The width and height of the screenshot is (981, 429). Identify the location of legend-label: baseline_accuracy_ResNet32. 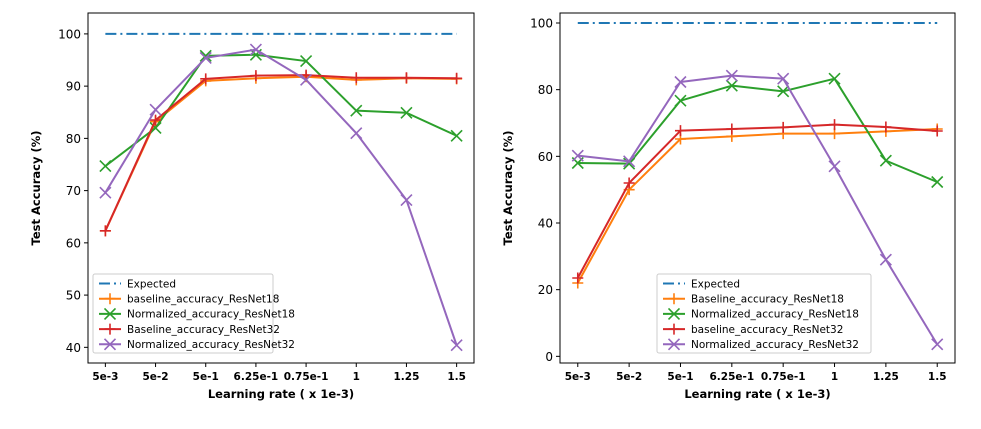
(767, 330).